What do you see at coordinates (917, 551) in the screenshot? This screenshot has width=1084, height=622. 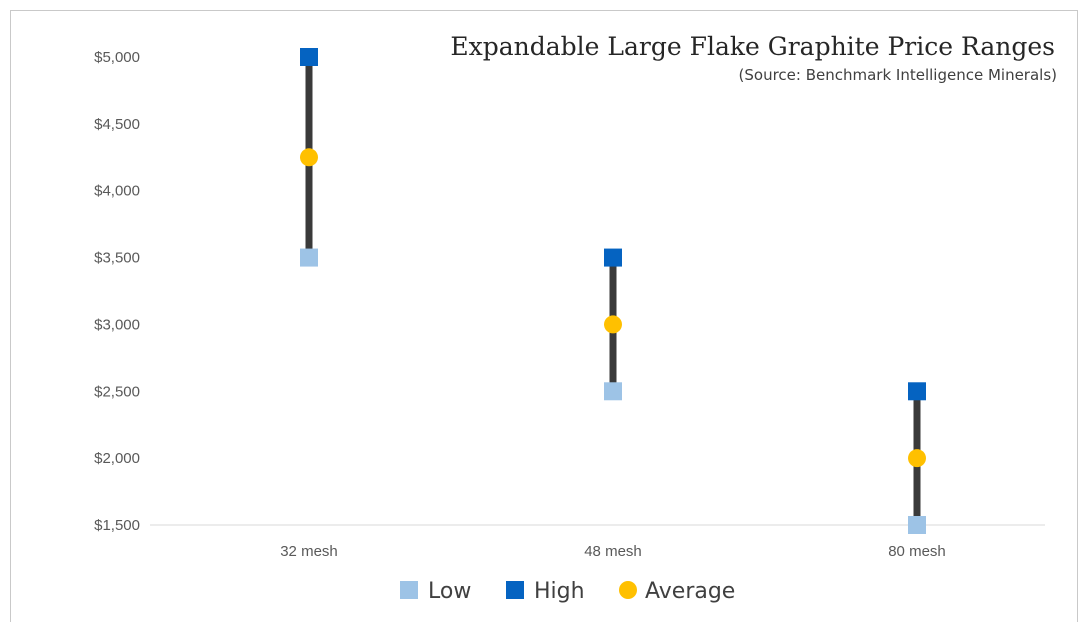 I see `x-tick-label: 80 mesh` at bounding box center [917, 551].